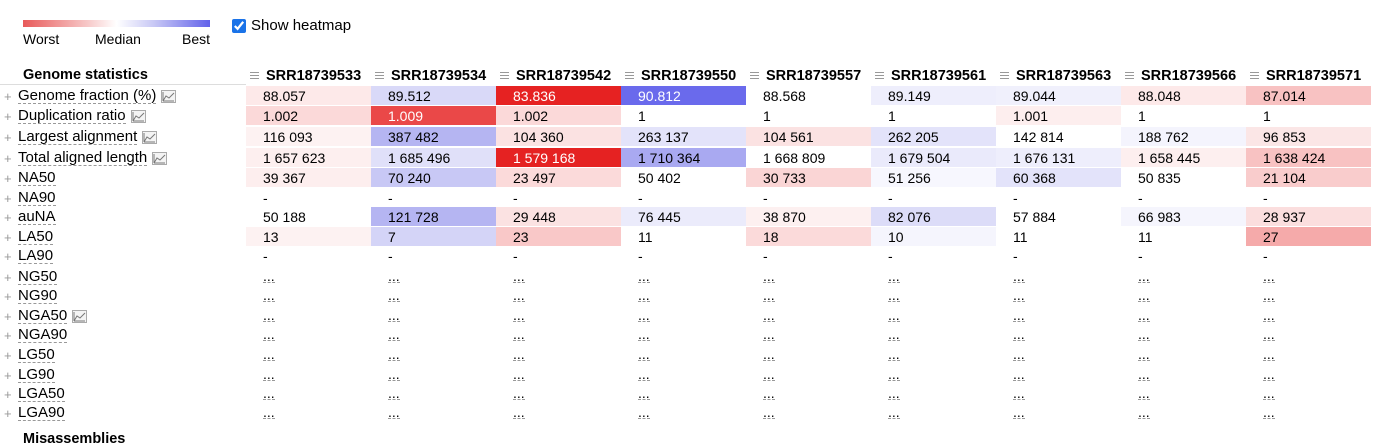  Describe the element at coordinates (555, 76) in the screenshot. I see `column-header: SRR18739542` at that location.